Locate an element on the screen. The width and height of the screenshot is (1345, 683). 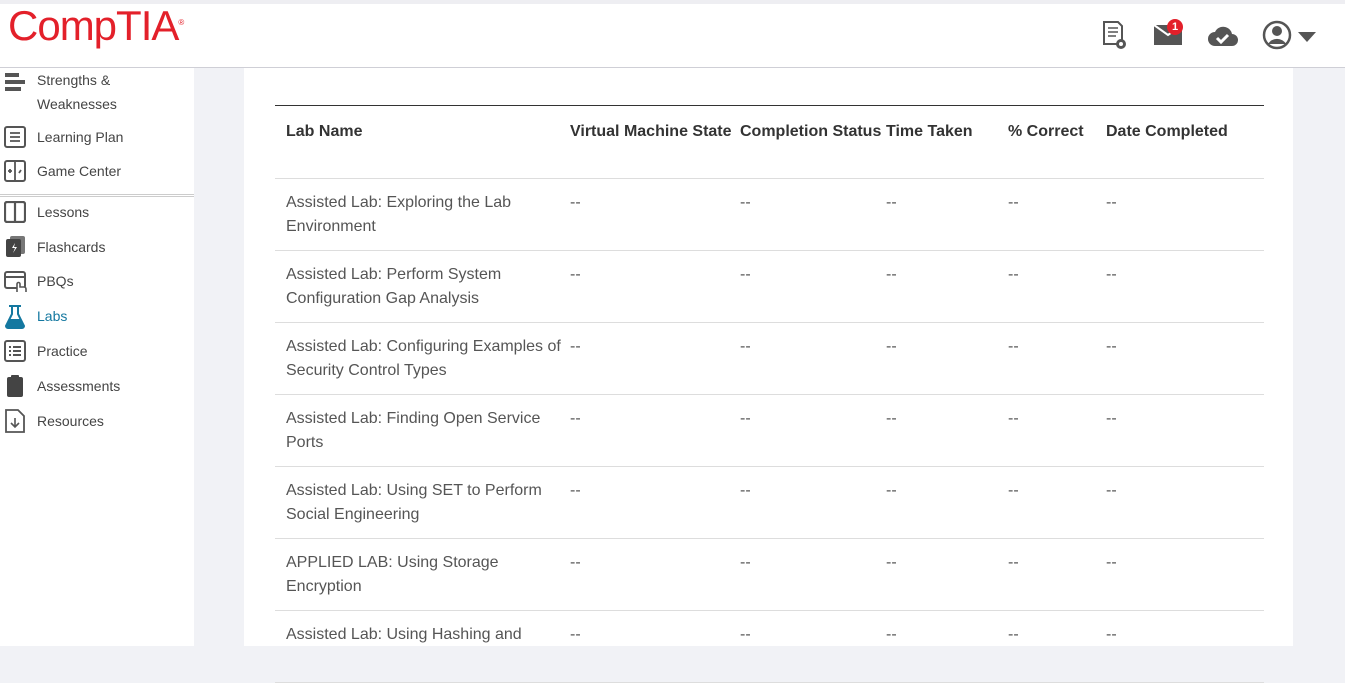
sidebar-item-label: Game Center is located at coordinates (79, 171).